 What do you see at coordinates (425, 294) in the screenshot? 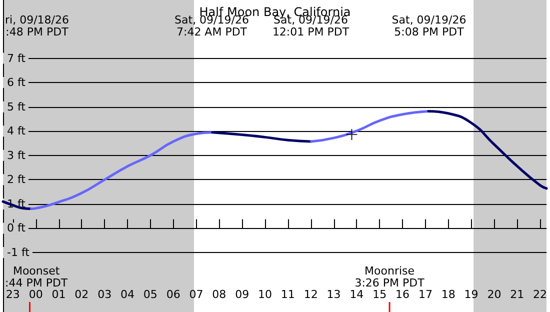
I see `x-tick-label: 17` at bounding box center [425, 294].